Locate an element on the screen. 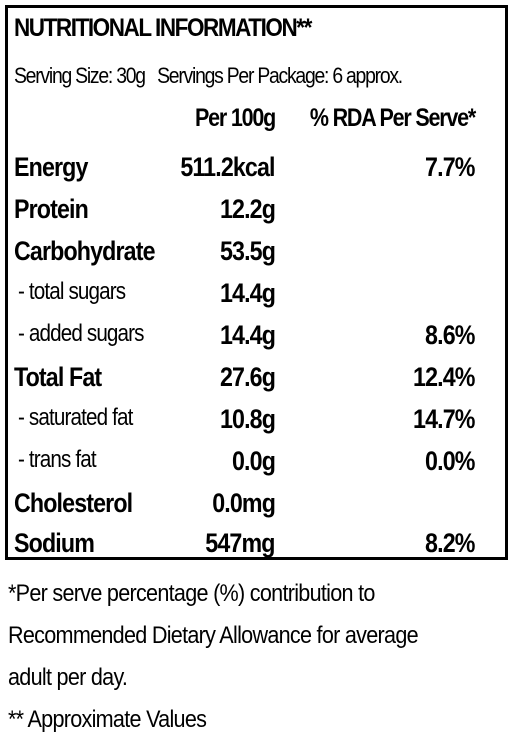 This screenshot has width=519, height=752. nutrient-per100: 547mg is located at coordinates (240, 543).